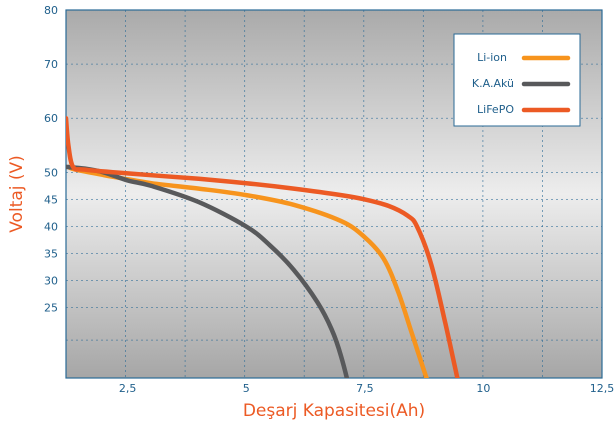  I want to click on y-tick-label: 60, so click(51, 118).